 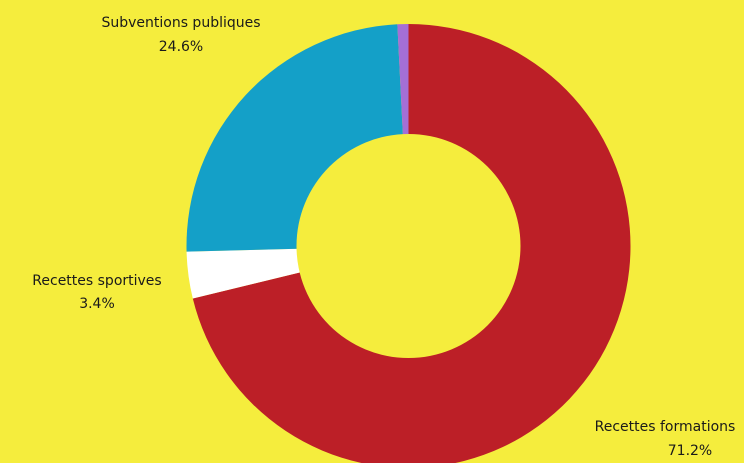 I want to click on value-recettes-formations: 71.2%, so click(x=690, y=451).